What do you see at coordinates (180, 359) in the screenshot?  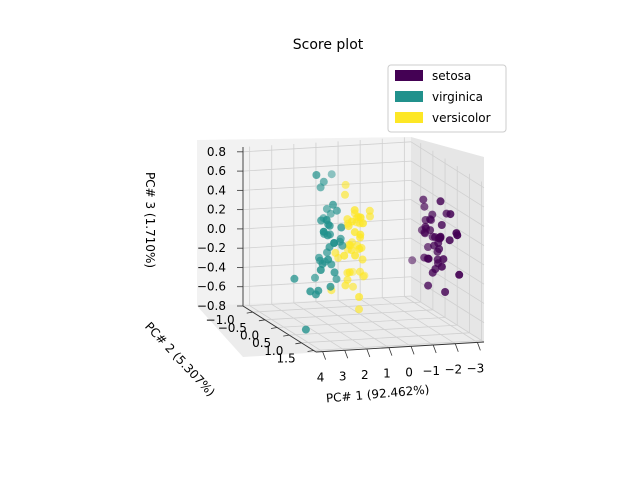 I see `y-axis-label: PC# 2 (5.307%)` at bounding box center [180, 359].